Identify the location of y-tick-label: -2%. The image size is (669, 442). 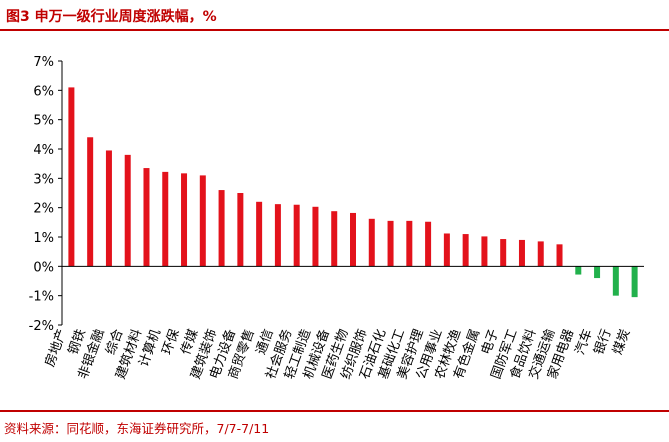
(41, 326).